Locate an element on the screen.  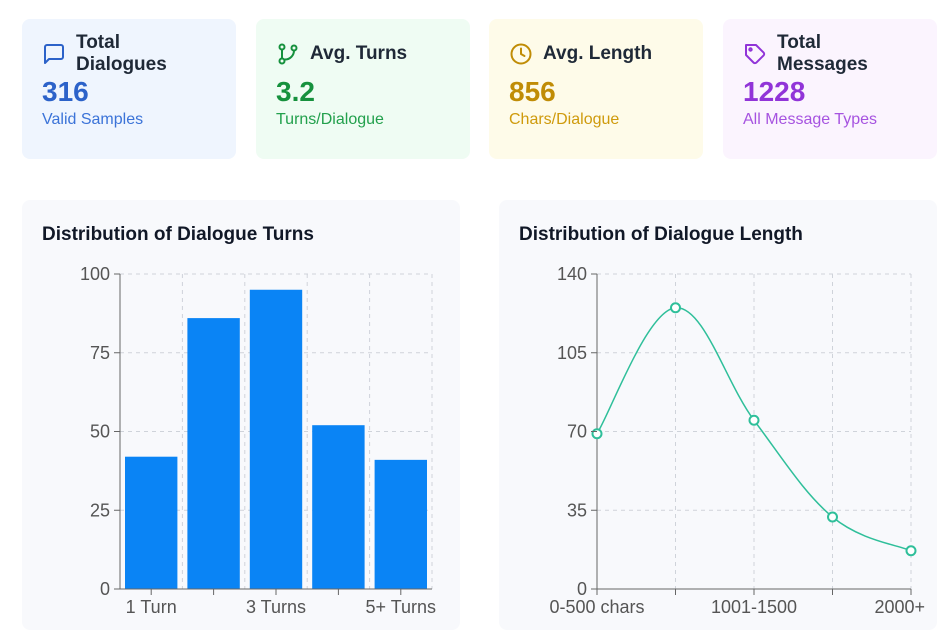
y-tick-label: 25 is located at coordinates (100, 510).